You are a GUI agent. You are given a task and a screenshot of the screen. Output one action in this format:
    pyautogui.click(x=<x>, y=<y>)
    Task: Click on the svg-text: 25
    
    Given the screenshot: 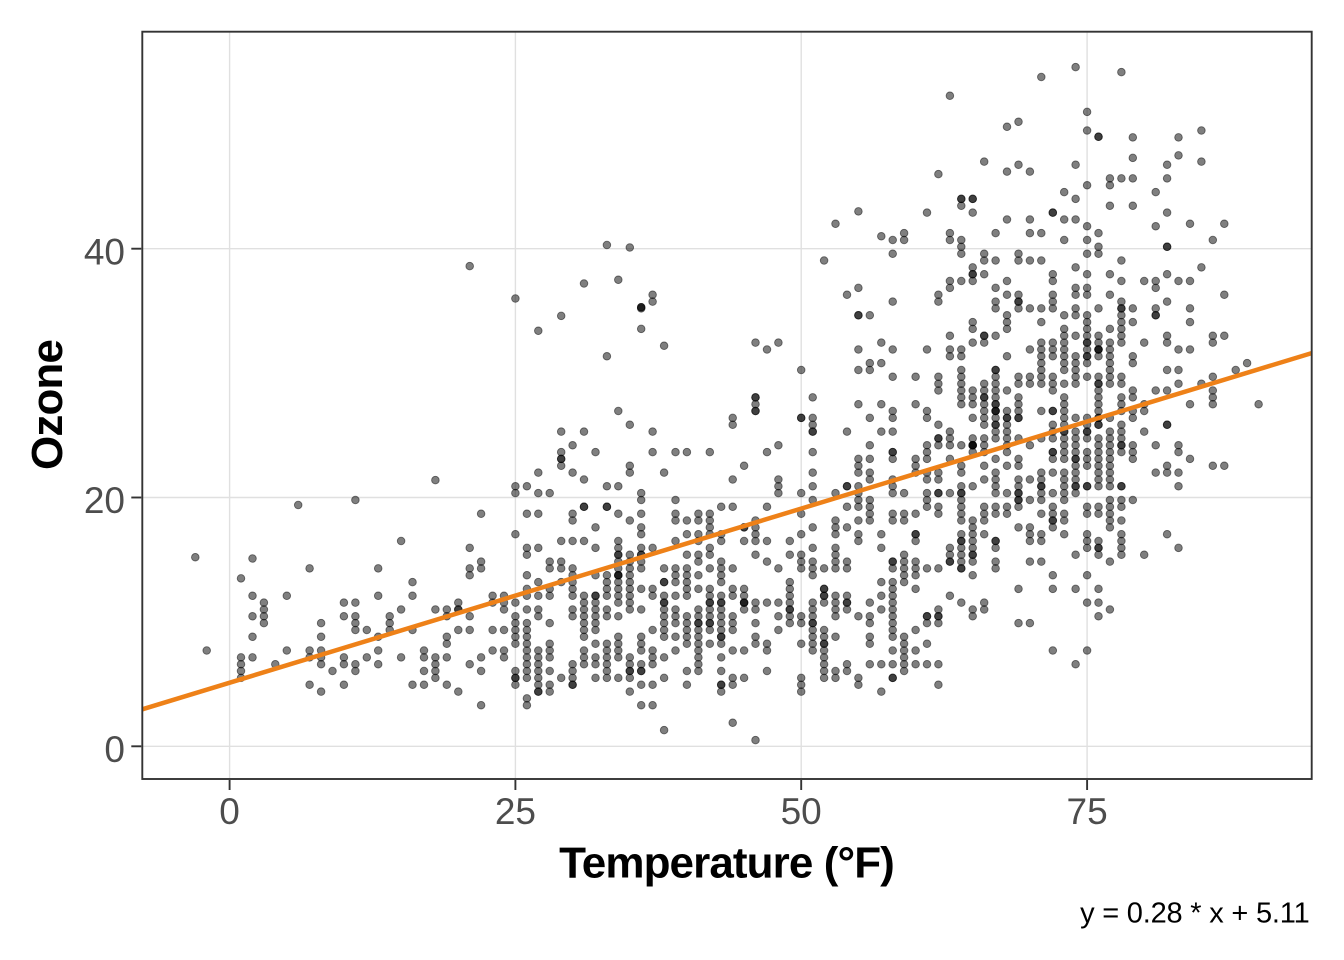 What is the action you would take?
    pyautogui.click(x=515, y=811)
    